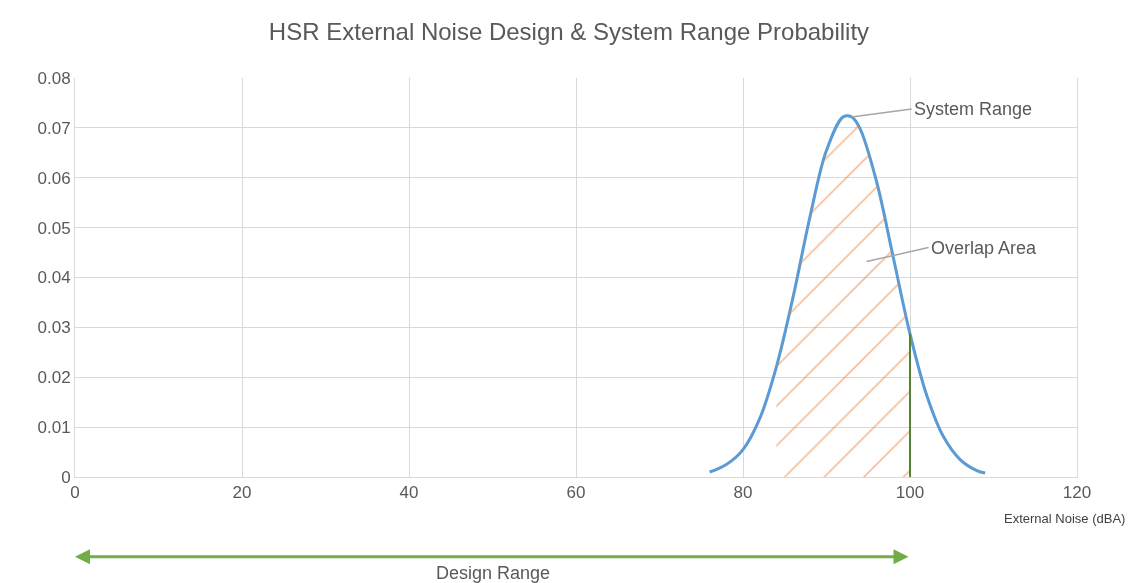  What do you see at coordinates (984, 248) in the screenshot?
I see `annotation: Overlap Area` at bounding box center [984, 248].